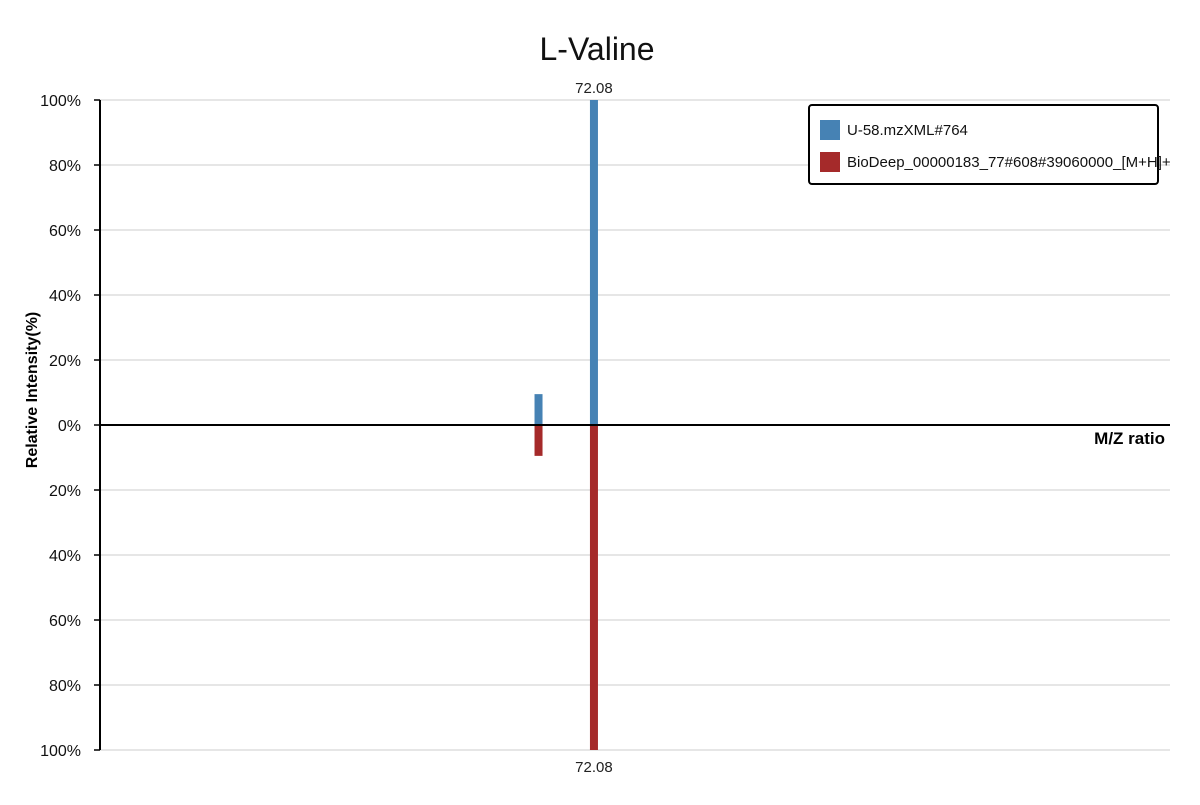 This screenshot has width=1200, height=805. What do you see at coordinates (566, 425) in the screenshot?
I see `peak-bars` at bounding box center [566, 425].